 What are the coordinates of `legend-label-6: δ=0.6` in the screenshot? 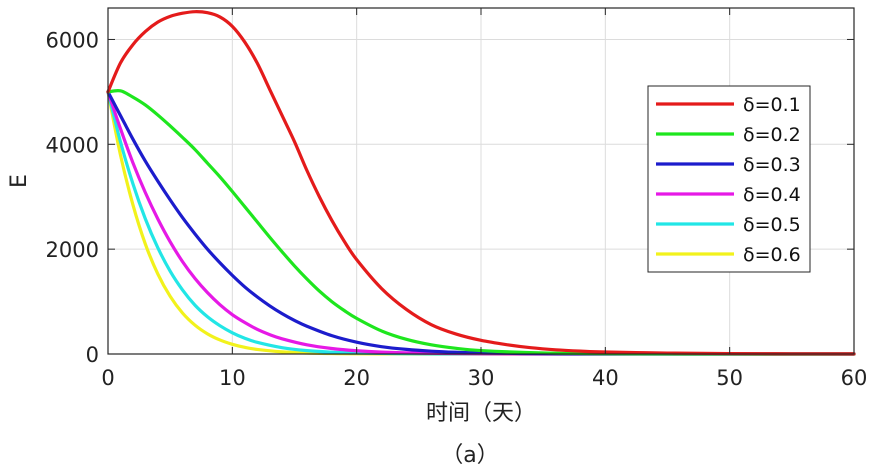 It's located at (772, 255).